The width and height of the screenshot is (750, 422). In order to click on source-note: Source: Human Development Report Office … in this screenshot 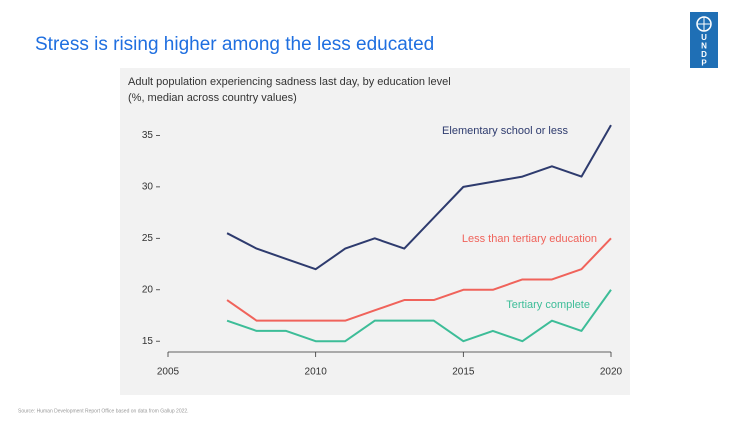, I will do `click(103, 411)`.